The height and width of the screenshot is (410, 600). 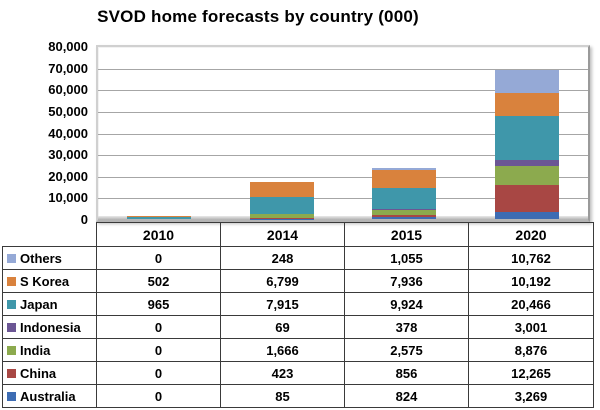 What do you see at coordinates (282, 234) in the screenshot?
I see `year-header-2014: 2014` at bounding box center [282, 234].